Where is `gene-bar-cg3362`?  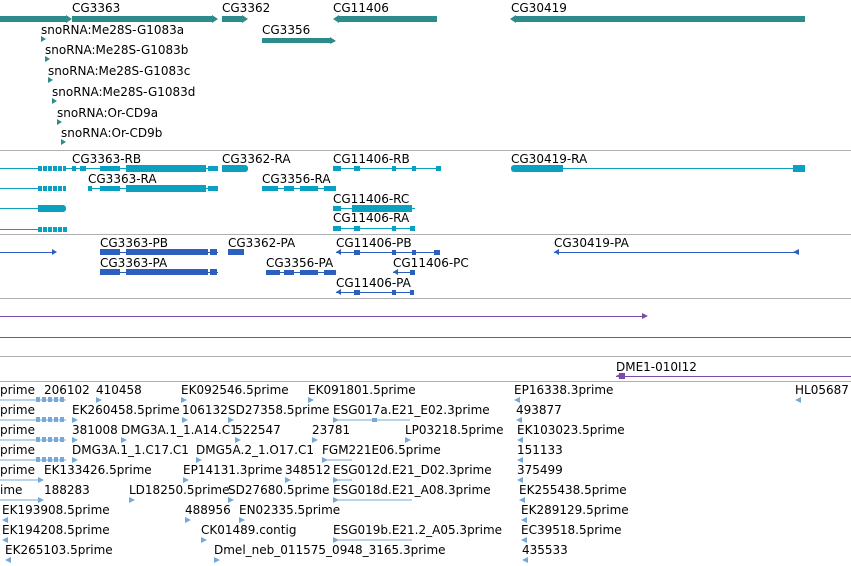 gene-bar-cg3362 is located at coordinates (232, 19).